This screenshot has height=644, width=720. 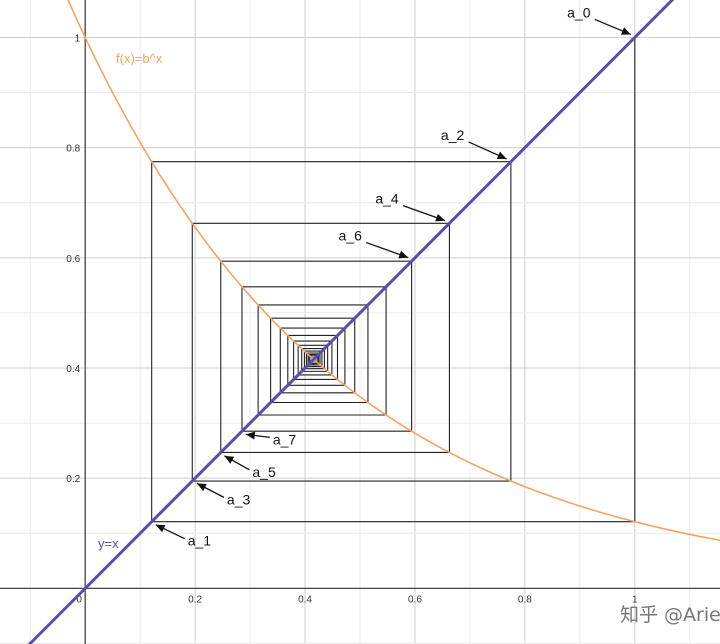 What do you see at coordinates (200, 541) in the screenshot?
I see `annotation-label: a_1` at bounding box center [200, 541].